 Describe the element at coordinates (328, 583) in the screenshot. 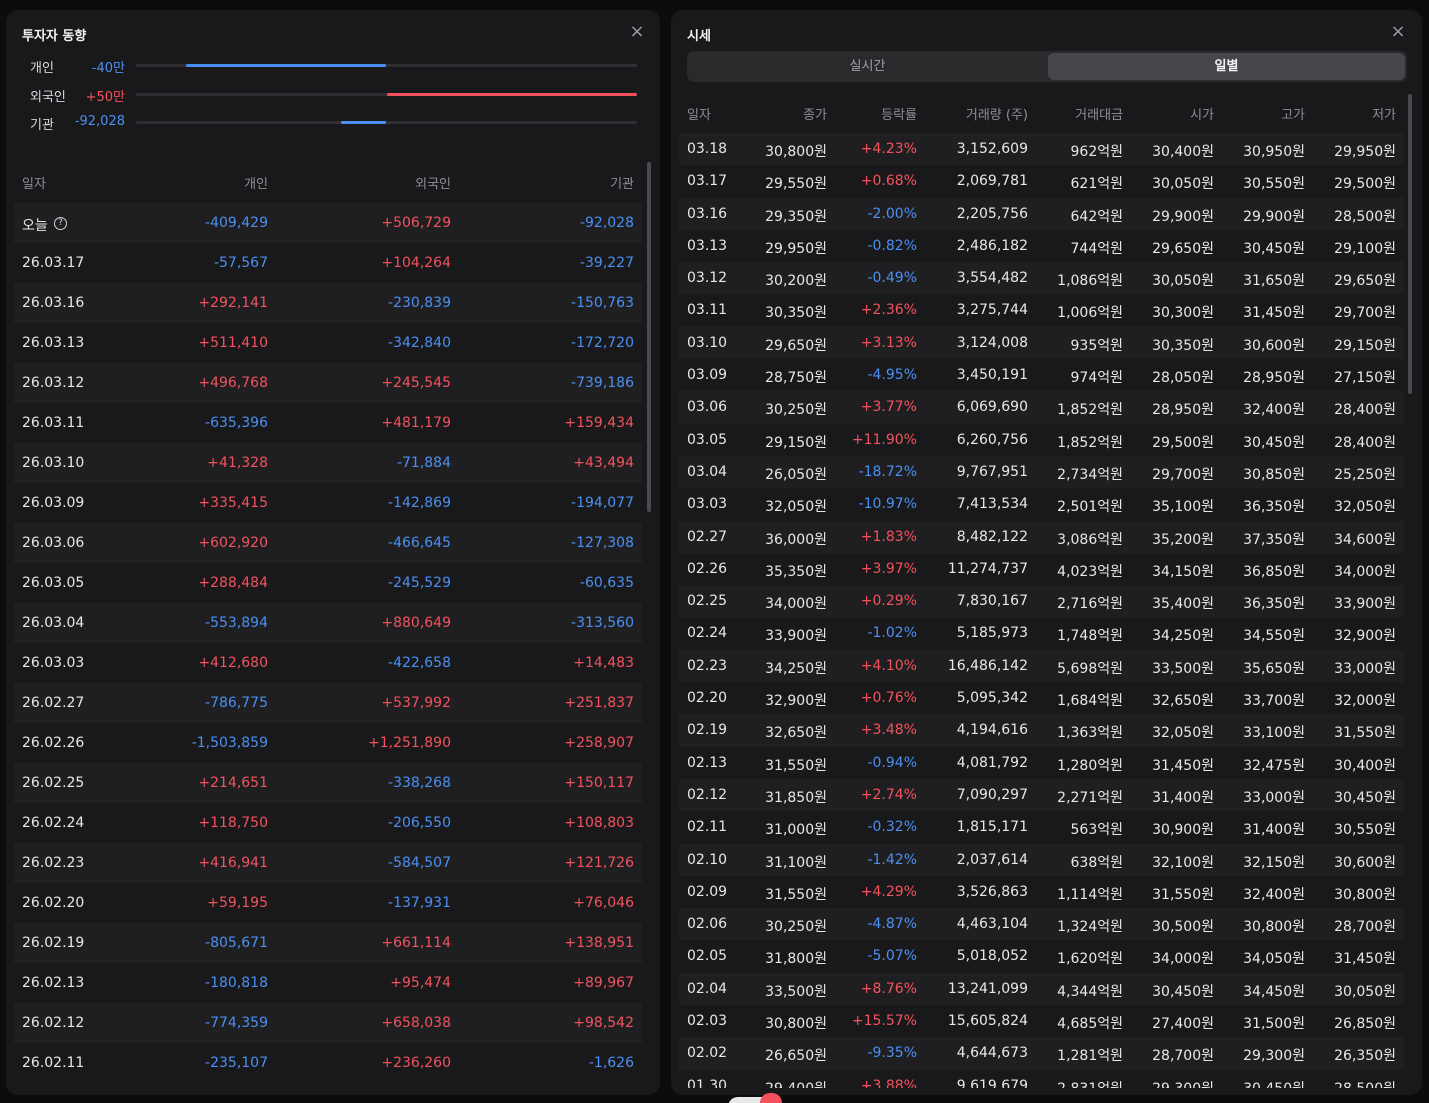

I see `table-row: 26.03.05 +288,484 -245,529 -60,635` at that location.